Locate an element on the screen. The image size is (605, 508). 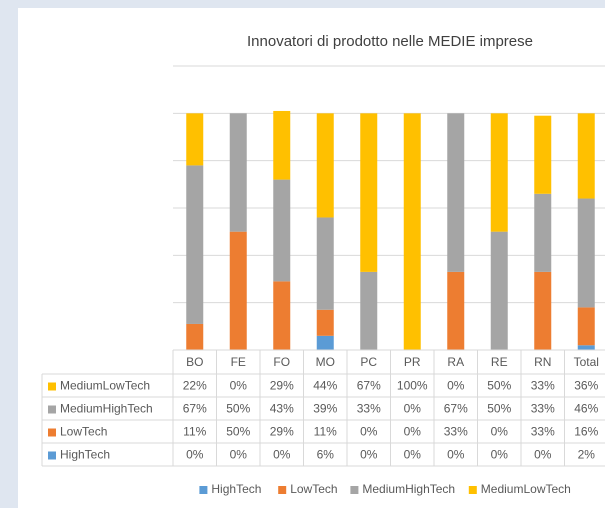
table-cell: 44% is located at coordinates (325, 386).